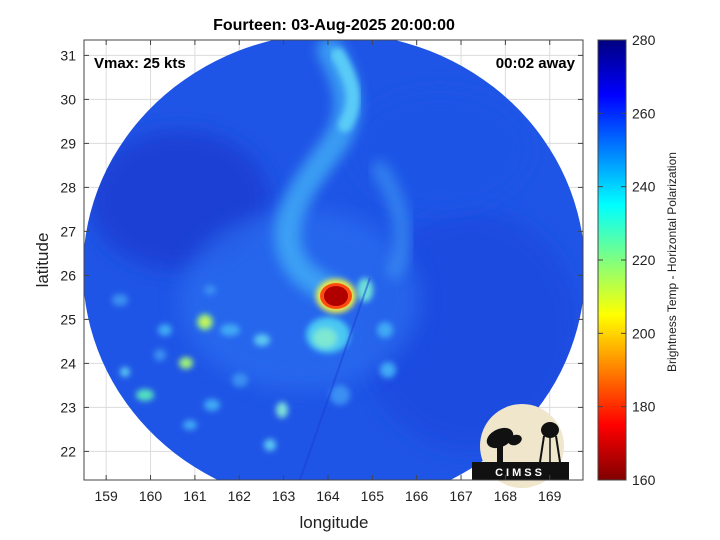 This screenshot has width=720, height=540. What do you see at coordinates (644, 187) in the screenshot?
I see `colorbar-tick-label: 240` at bounding box center [644, 187].